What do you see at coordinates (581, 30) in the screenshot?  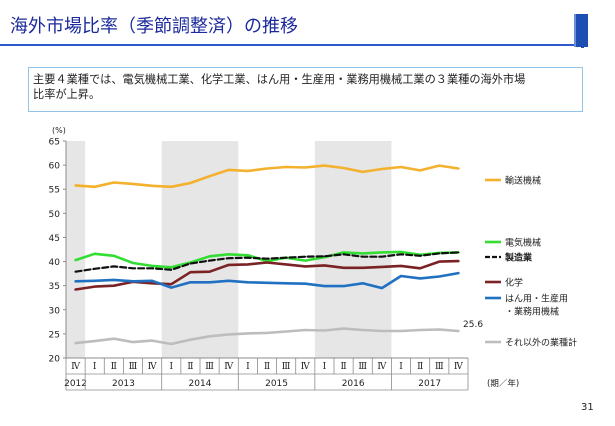 I see `brand-mark` at bounding box center [581, 30].